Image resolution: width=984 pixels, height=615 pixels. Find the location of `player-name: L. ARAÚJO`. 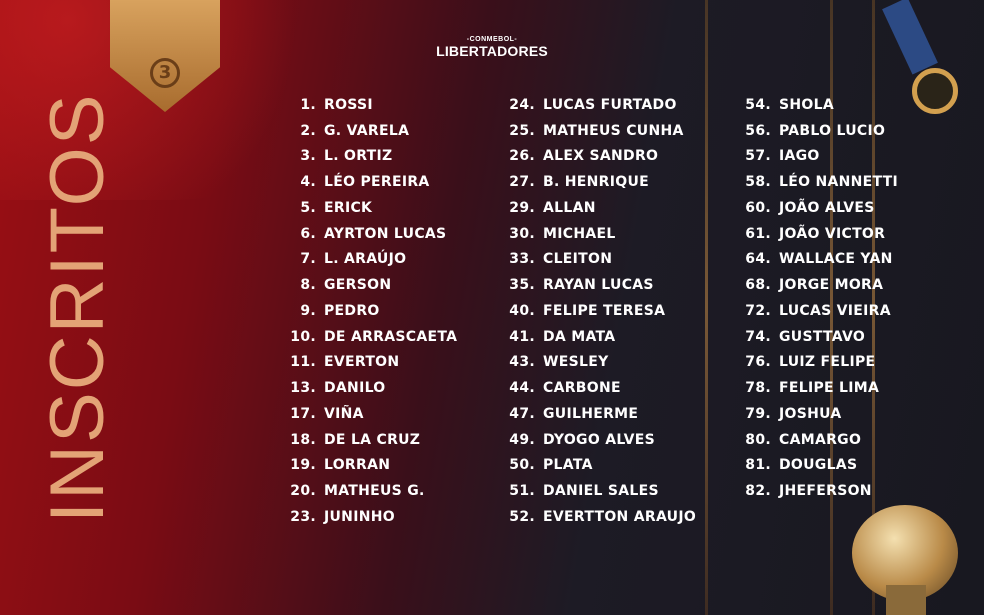

player-name: L. ARAÚJO is located at coordinates (365, 259).